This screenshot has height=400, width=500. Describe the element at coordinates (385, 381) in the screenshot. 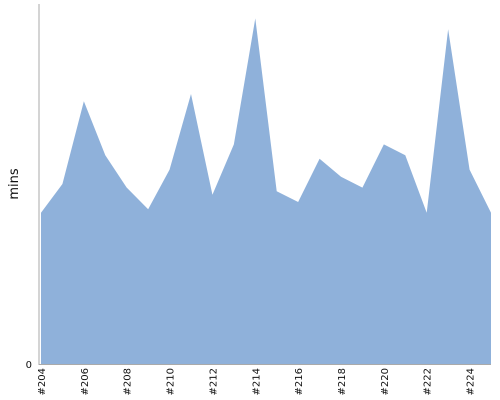

I see `x-tick-label: #220` at that location.